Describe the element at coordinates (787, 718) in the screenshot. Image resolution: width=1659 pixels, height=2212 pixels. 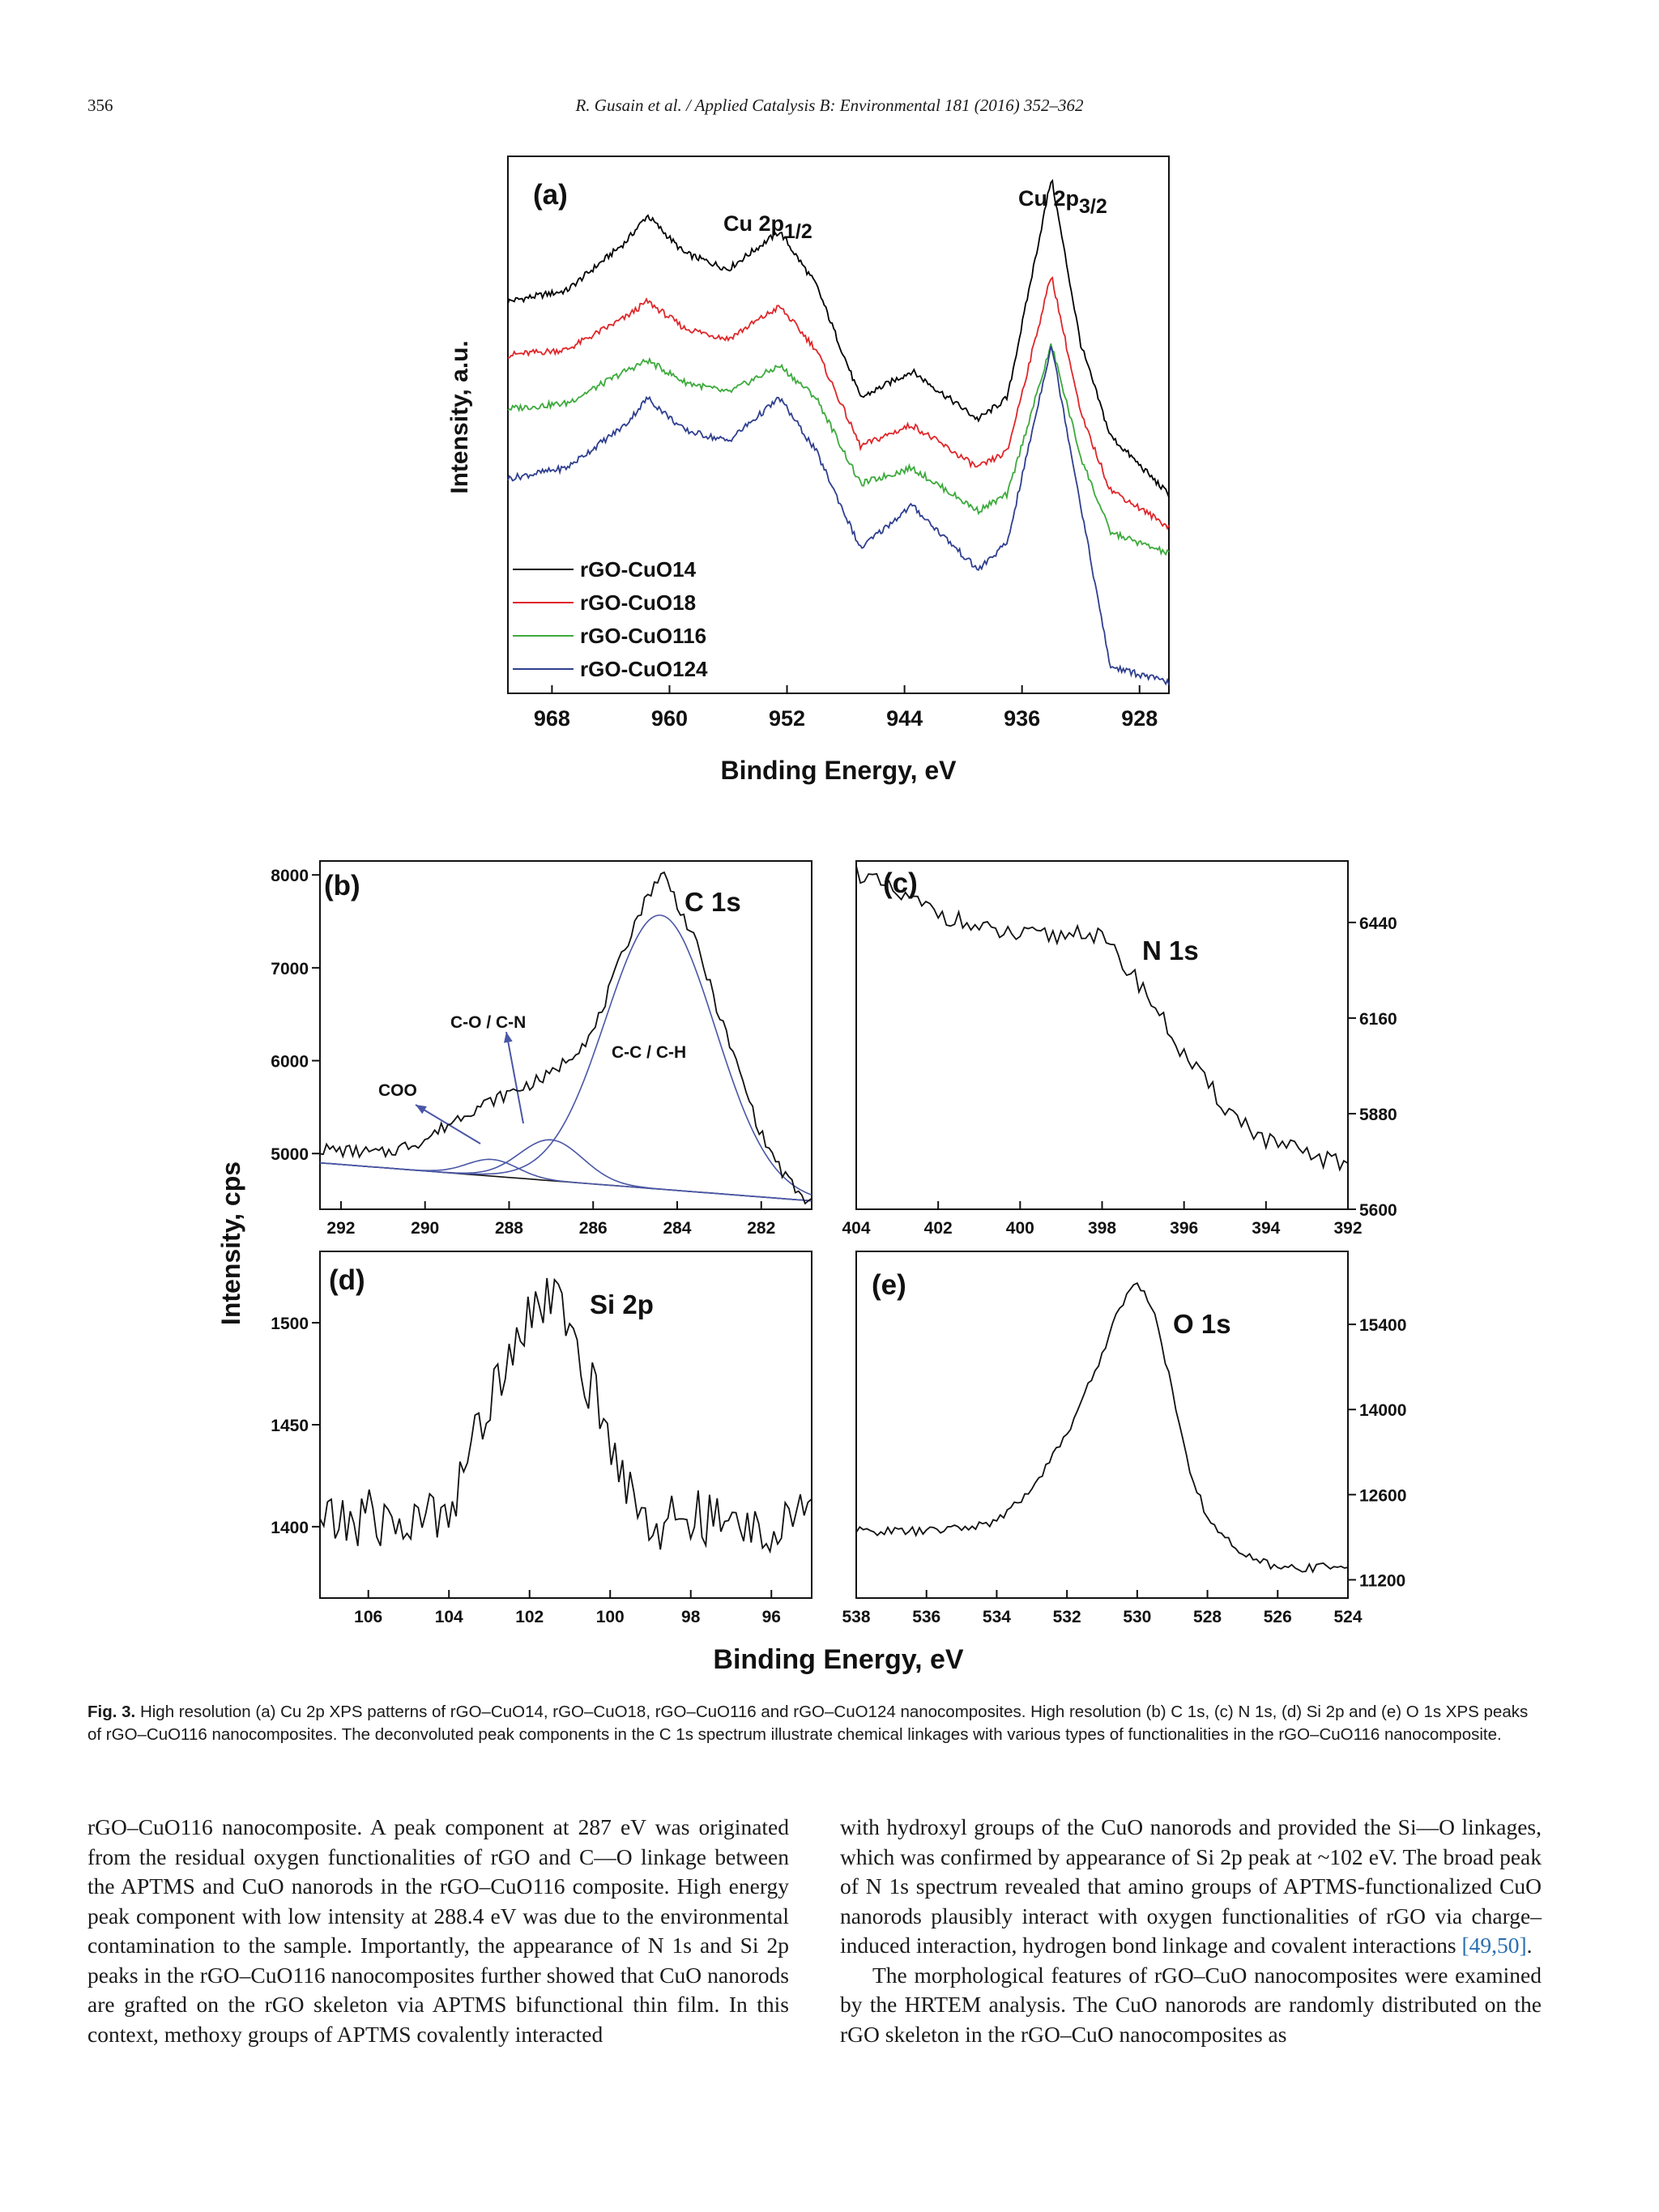
I see `x-tick-label: 952` at that location.